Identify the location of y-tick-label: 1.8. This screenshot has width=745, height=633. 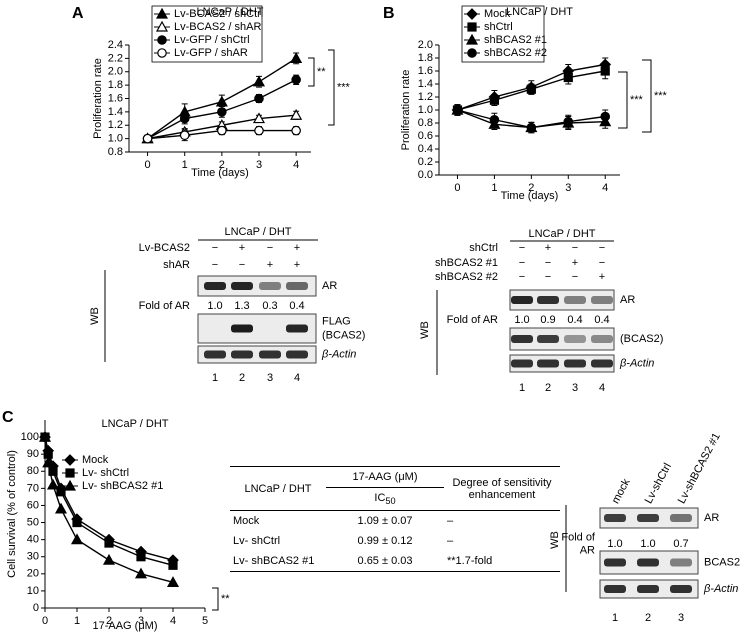
(115, 85).